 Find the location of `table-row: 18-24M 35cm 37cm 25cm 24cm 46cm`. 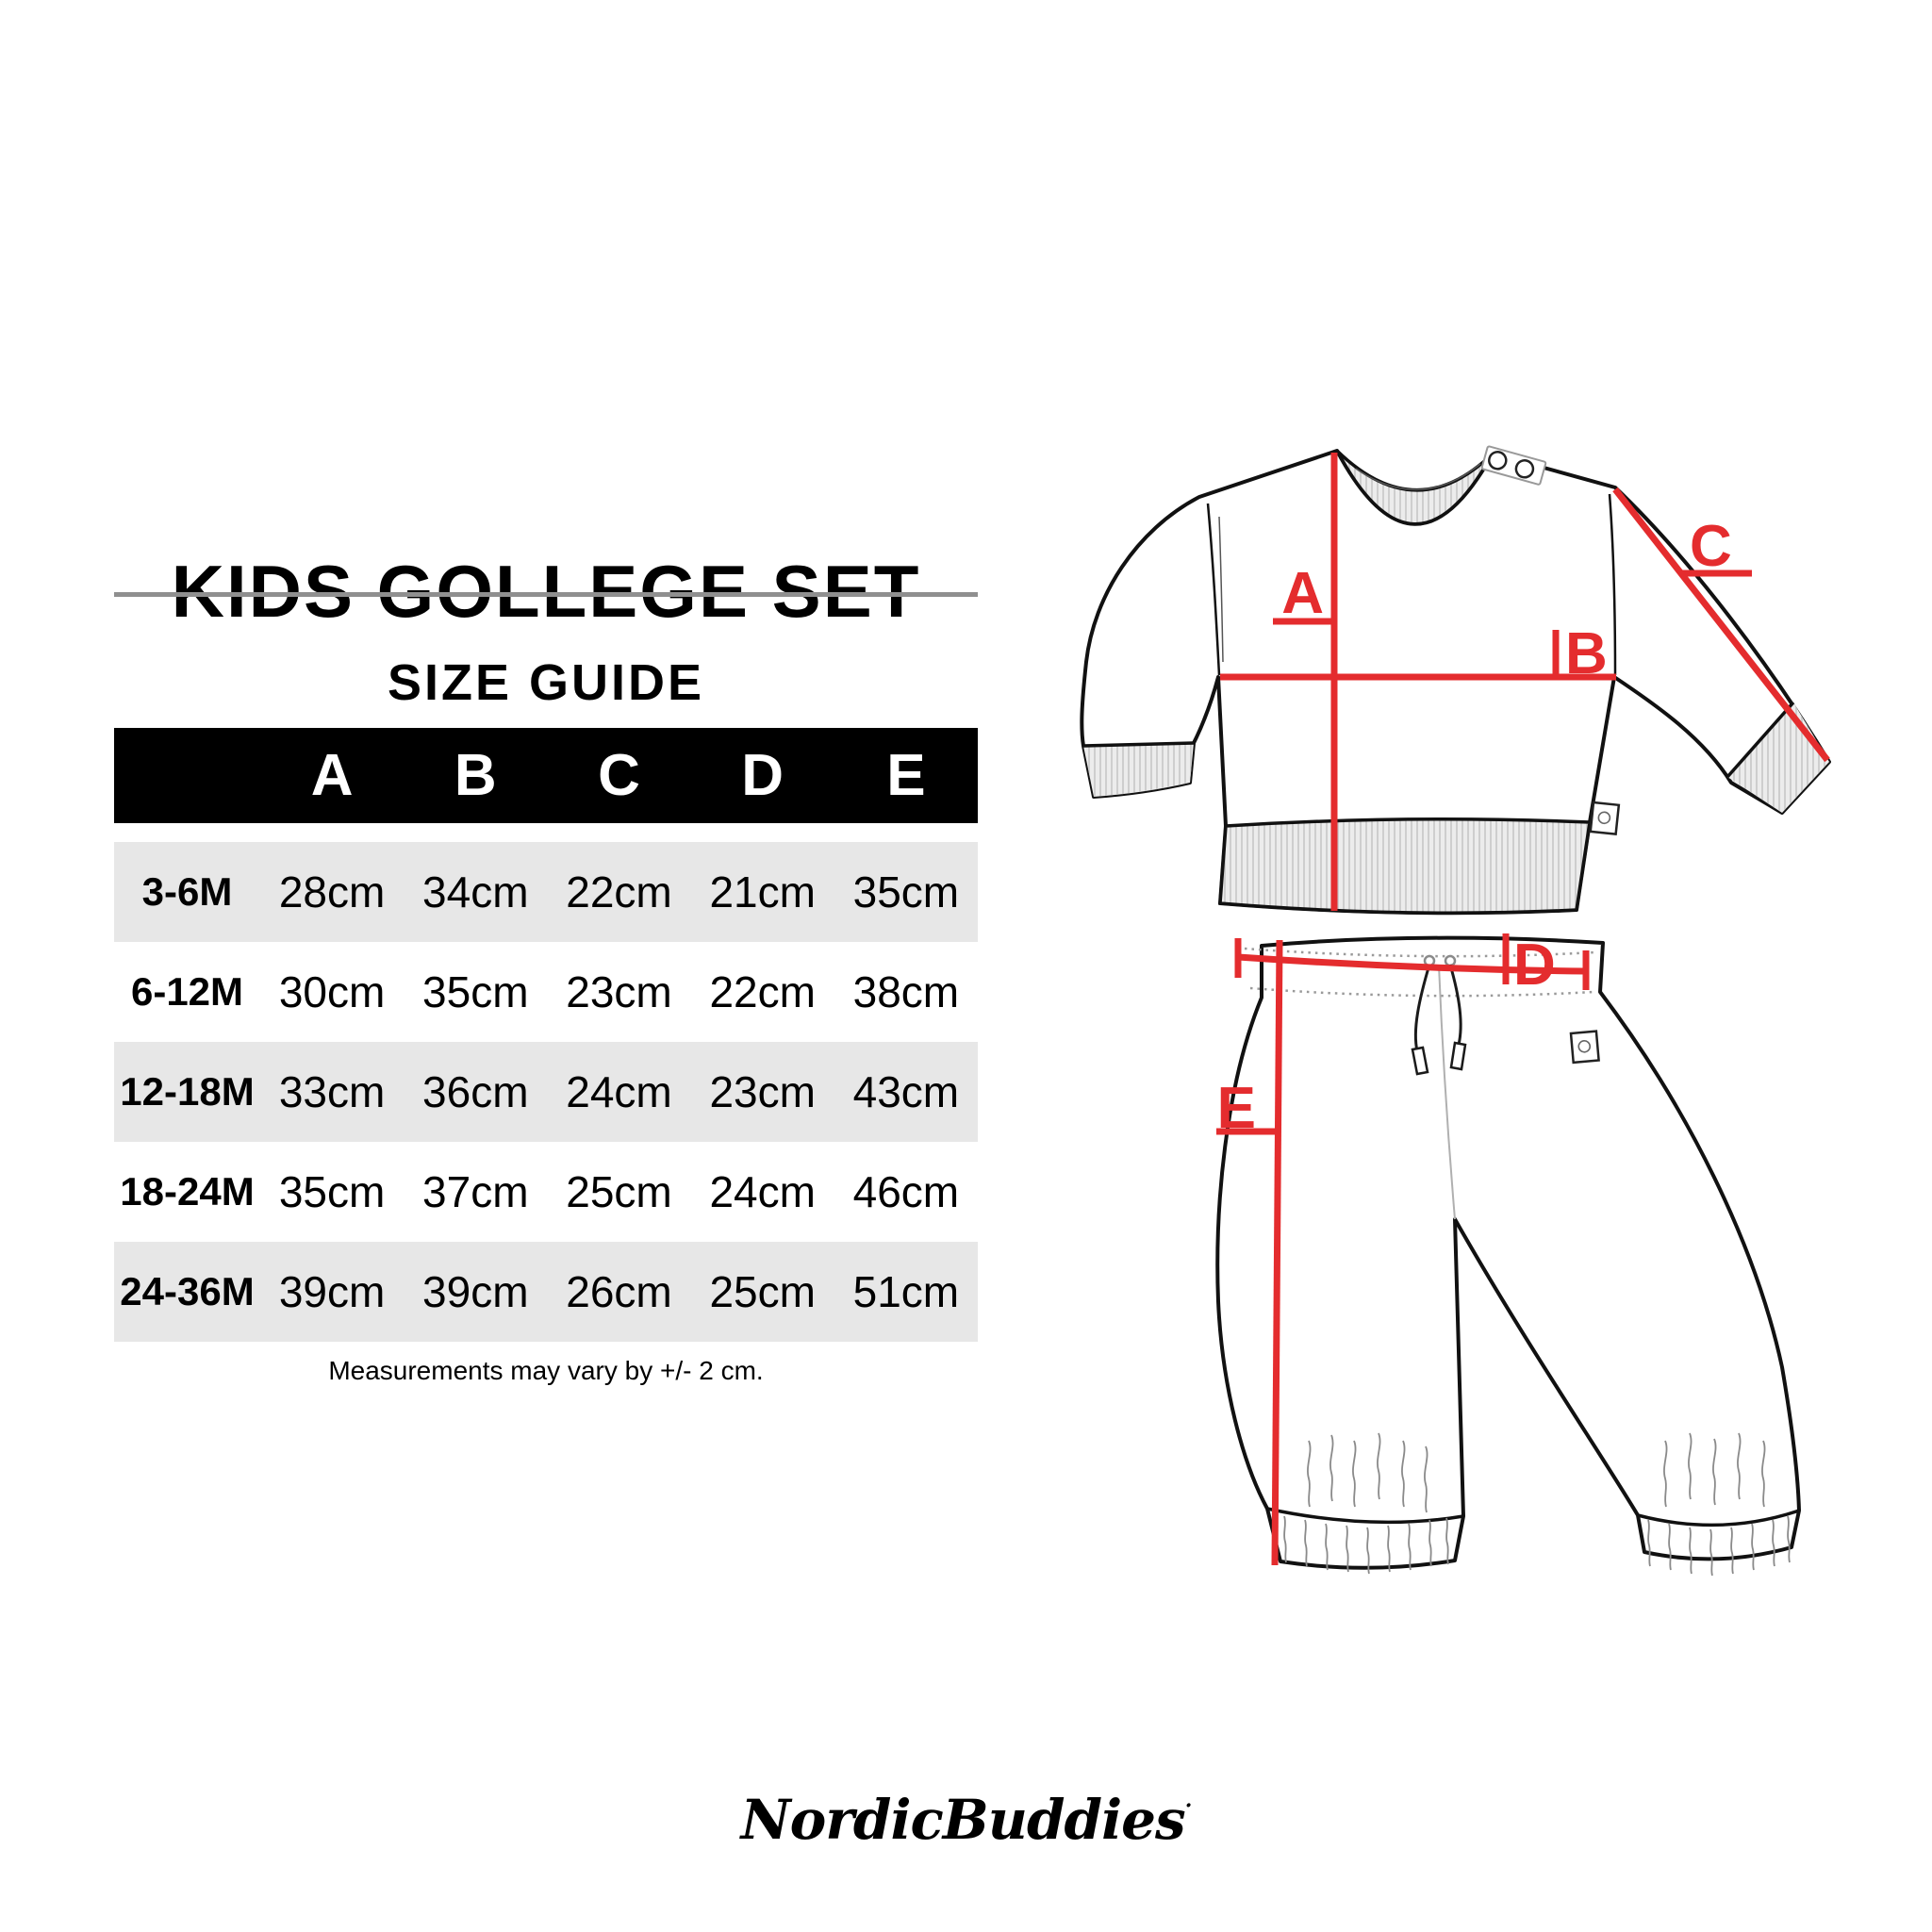

table-row: 18-24M 35cm 37cm 25cm 24cm 46cm is located at coordinates (546, 1192).